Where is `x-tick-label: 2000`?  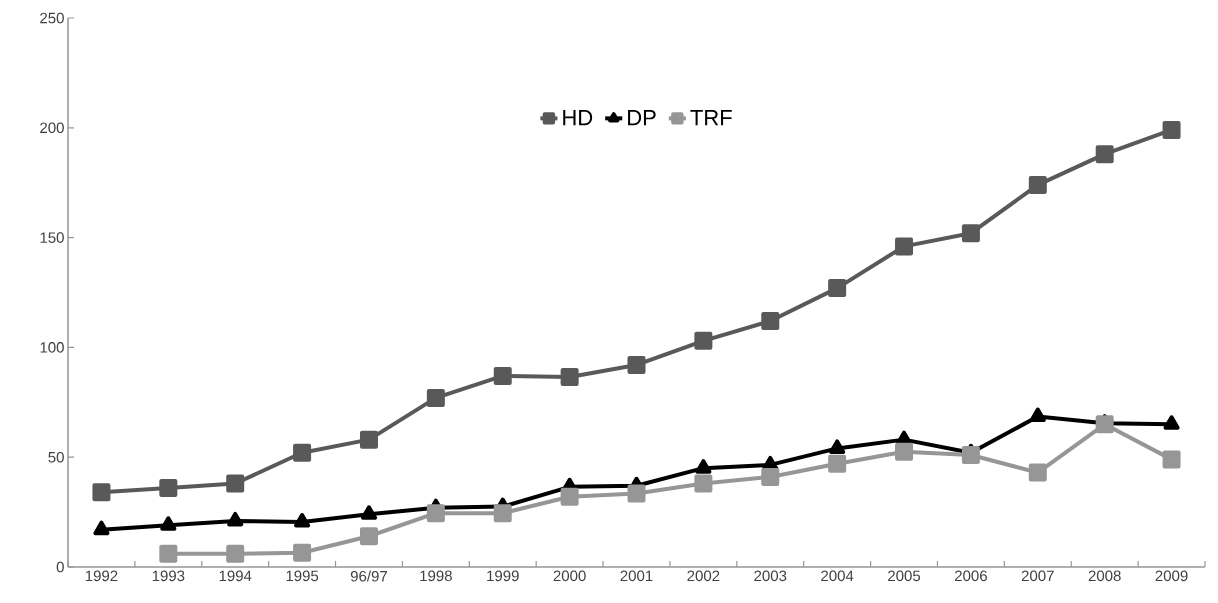 x-tick-label: 2000 is located at coordinates (569, 576).